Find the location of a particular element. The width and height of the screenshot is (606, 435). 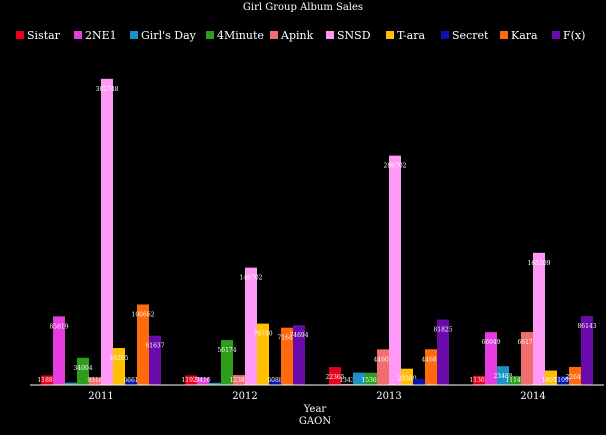

legend-swatch-secret is located at coordinates (445, 35).